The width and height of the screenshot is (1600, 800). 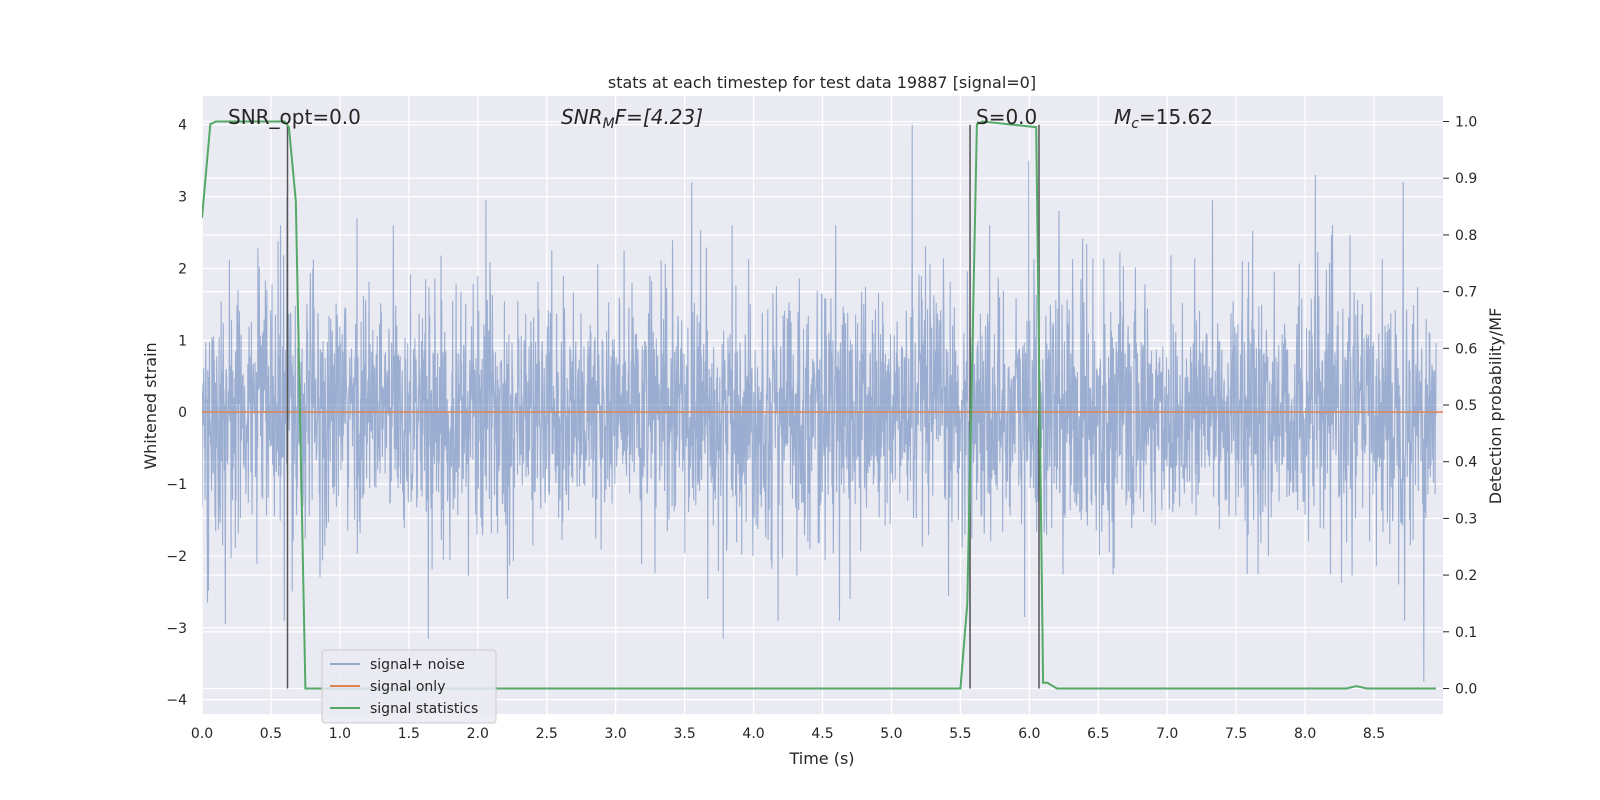 I want to click on y-tick-label-right: 0.3, so click(x=1466, y=519).